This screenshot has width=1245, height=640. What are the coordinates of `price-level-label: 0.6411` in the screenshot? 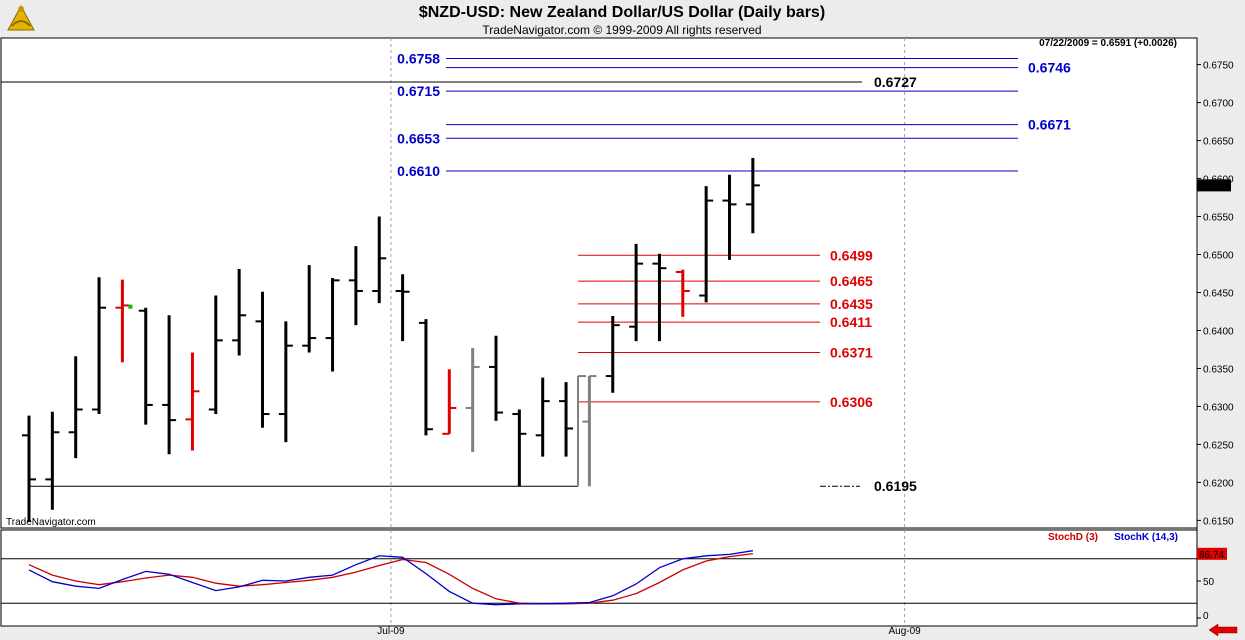 It's located at (851, 322).